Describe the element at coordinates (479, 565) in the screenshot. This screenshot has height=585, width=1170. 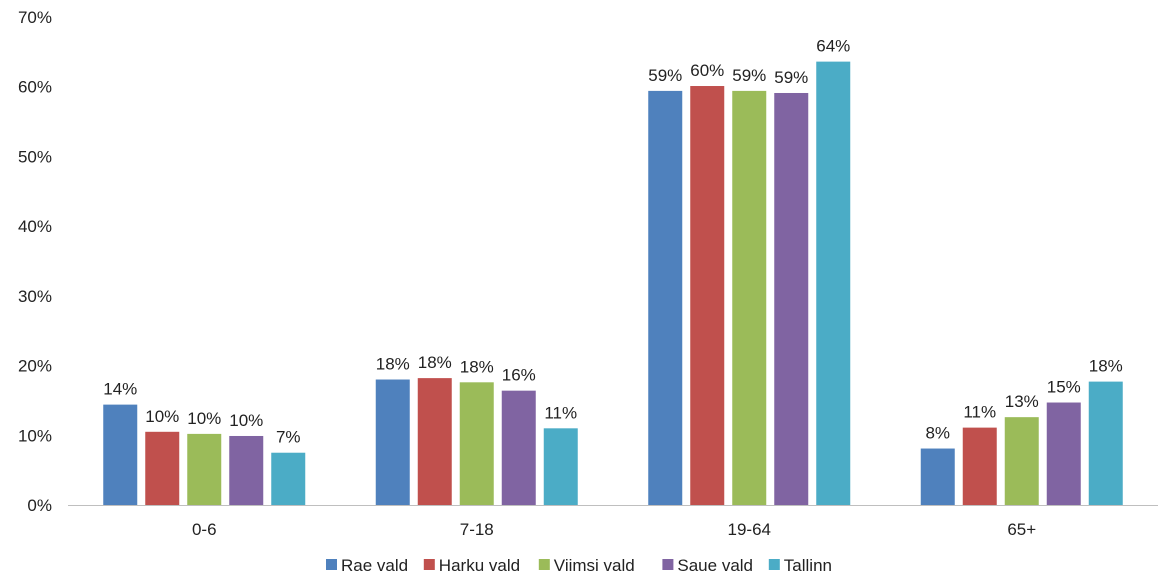
I see `legend-label: Harku vald` at that location.